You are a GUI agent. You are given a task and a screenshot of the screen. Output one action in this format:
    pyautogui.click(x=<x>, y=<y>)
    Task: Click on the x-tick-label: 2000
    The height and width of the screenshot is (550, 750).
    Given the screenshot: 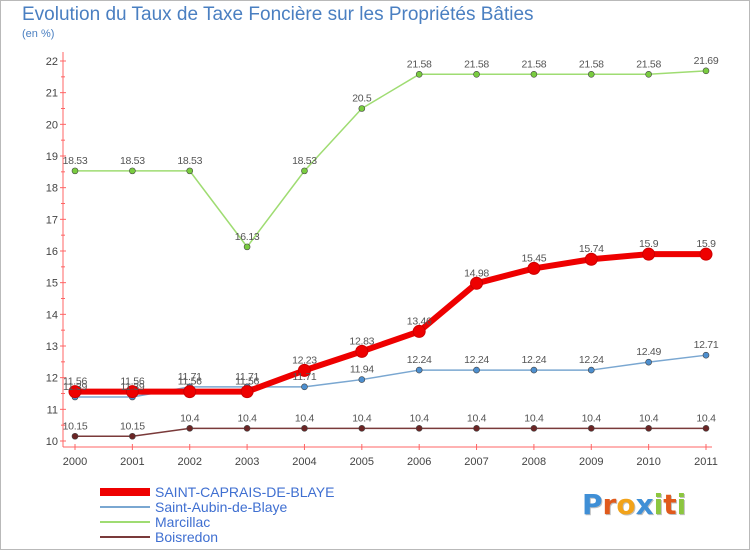 What is the action you would take?
    pyautogui.click(x=75, y=462)
    